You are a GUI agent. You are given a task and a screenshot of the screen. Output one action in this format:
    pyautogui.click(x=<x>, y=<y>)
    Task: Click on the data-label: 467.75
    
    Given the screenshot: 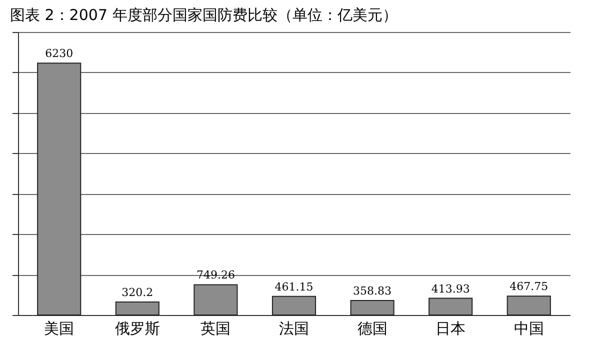 What is the action you would take?
    pyautogui.click(x=529, y=287)
    